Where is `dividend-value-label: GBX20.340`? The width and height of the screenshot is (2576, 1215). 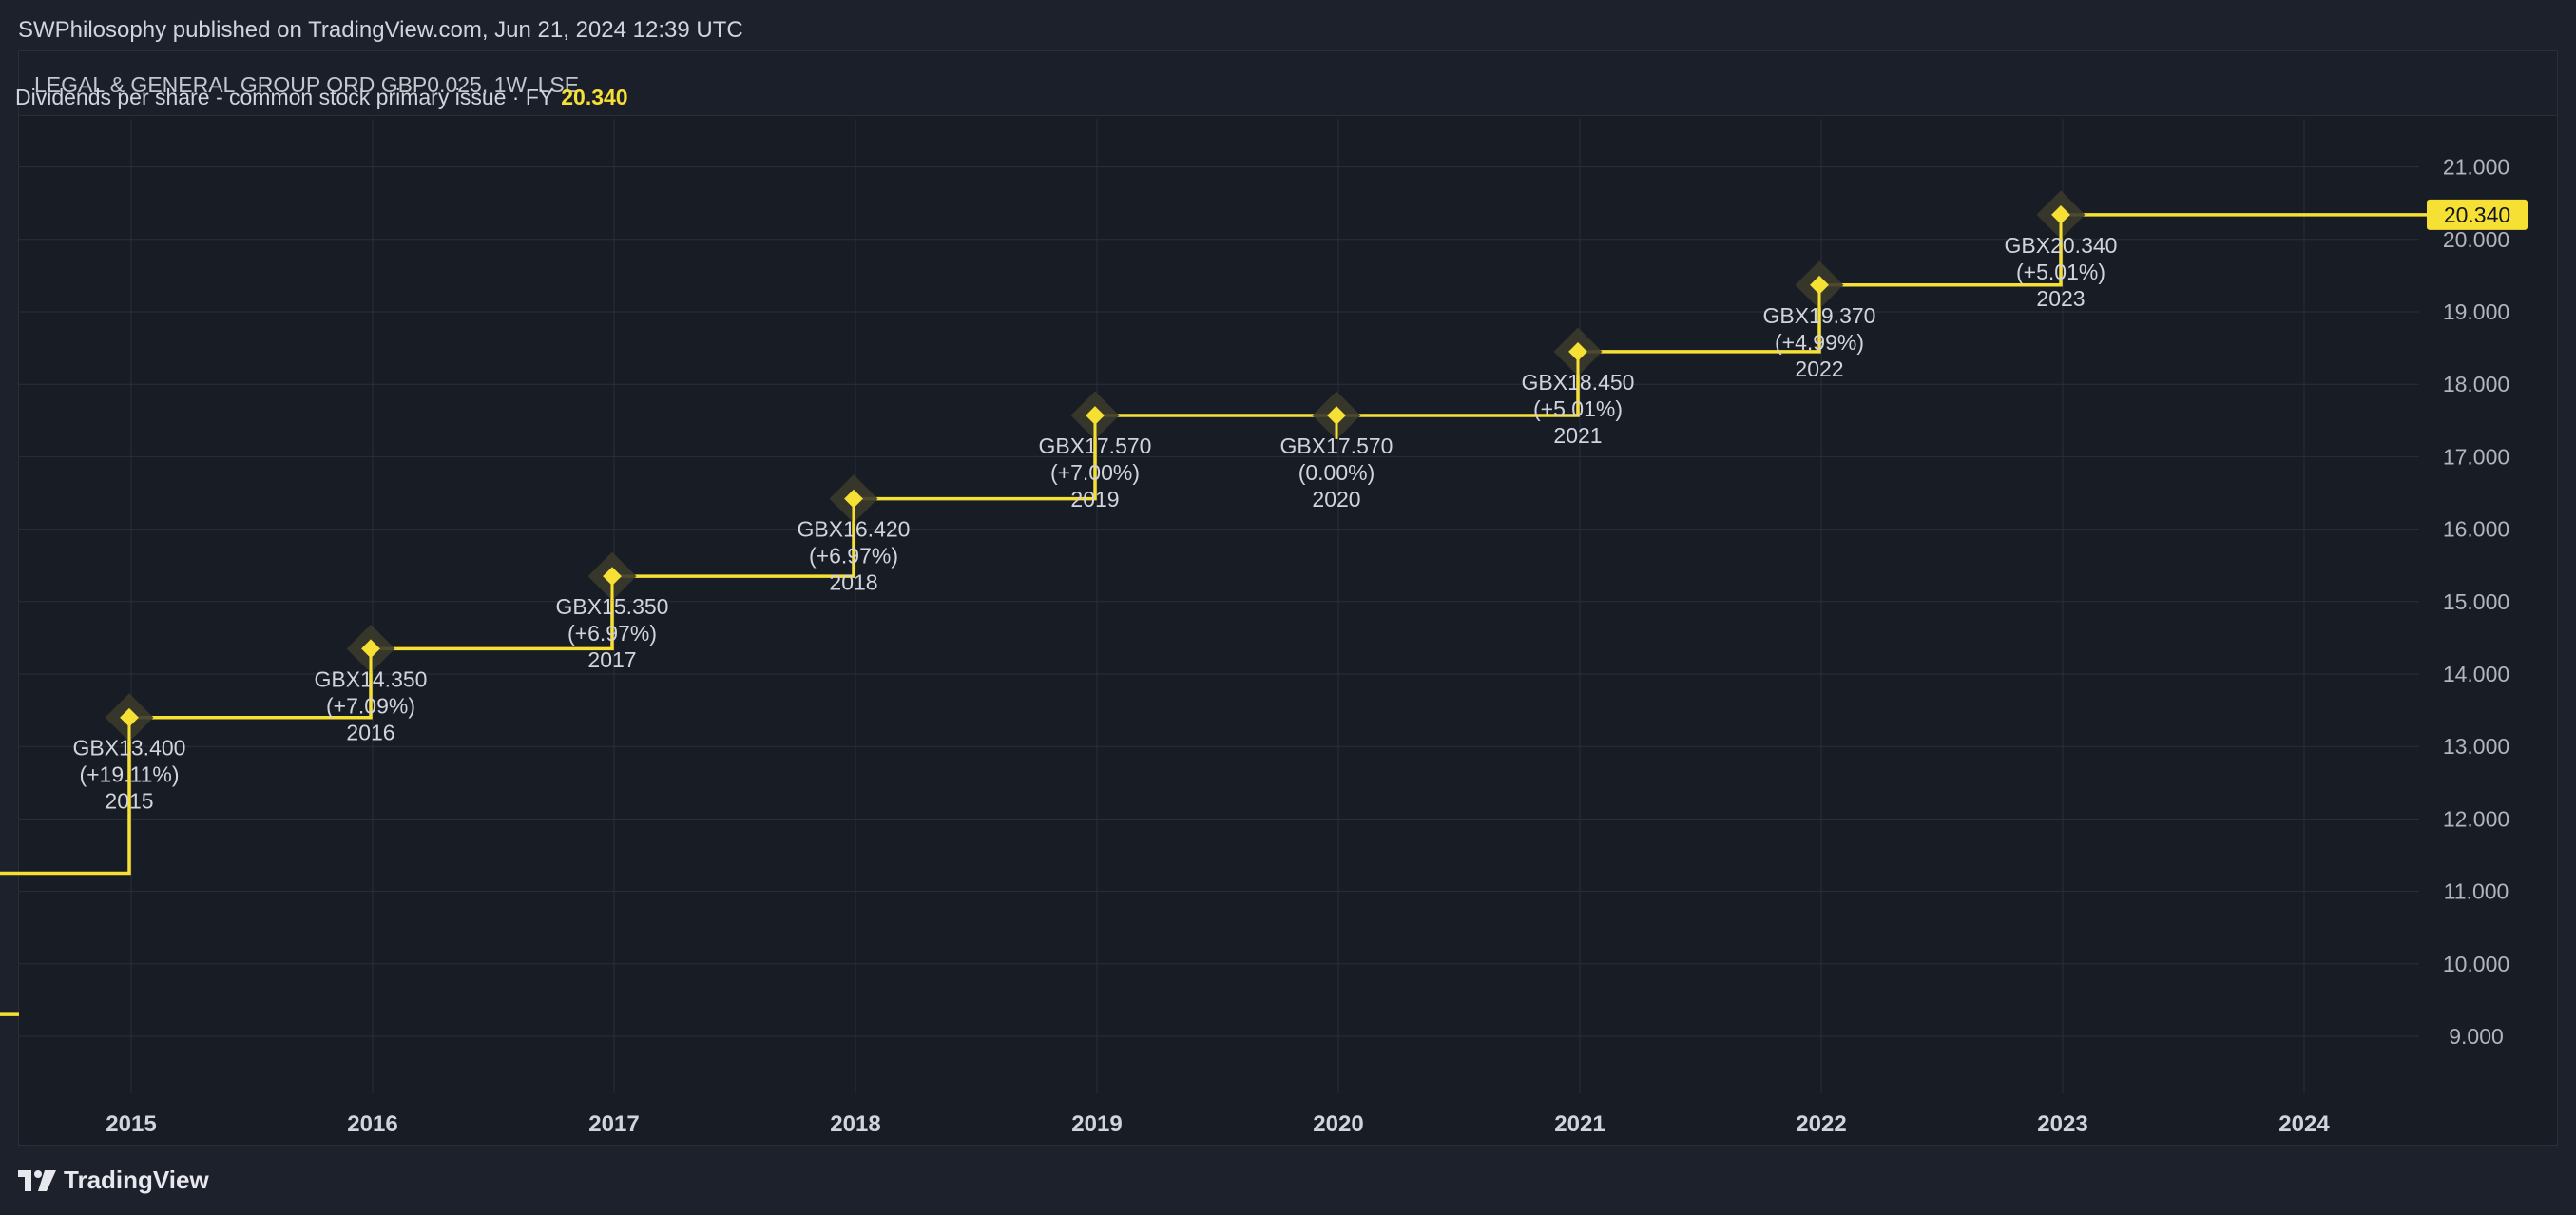 dividend-value-label: GBX20.340 is located at coordinates (2061, 245).